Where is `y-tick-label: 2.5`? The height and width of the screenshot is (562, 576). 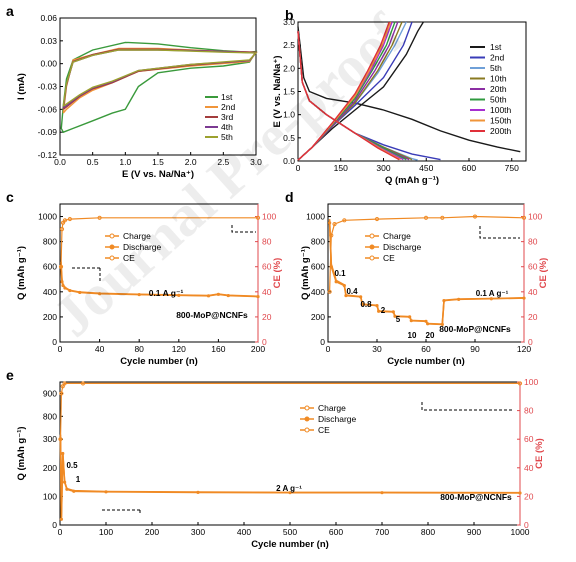
y-tick-label: 2.5 is located at coordinates (289, 45).